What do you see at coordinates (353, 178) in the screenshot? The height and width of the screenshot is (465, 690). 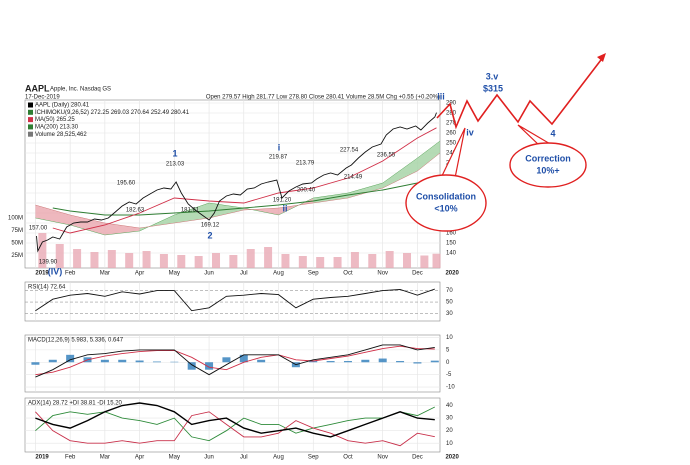 I see `price-label: 214.49` at bounding box center [353, 178].